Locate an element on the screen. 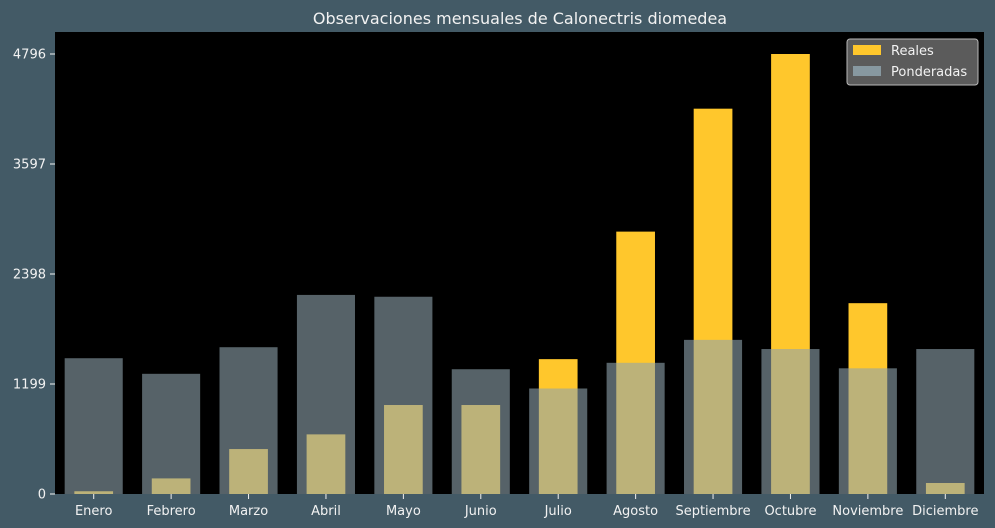  bar-ponderadas-noviembre is located at coordinates (867, 431).